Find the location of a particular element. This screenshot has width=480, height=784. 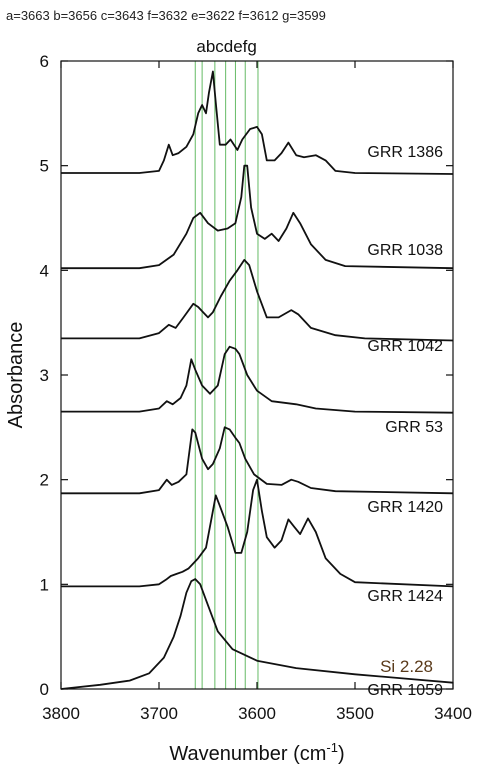

y-tick-label: 0 is located at coordinates (44, 689).